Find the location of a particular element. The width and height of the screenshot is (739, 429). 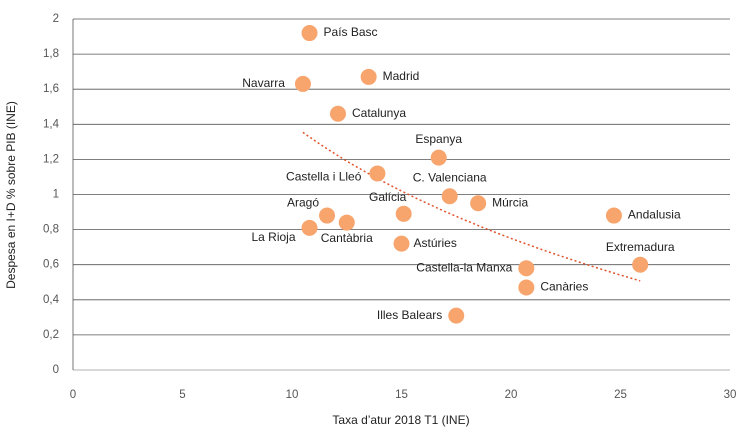

point-label: Astúries is located at coordinates (435, 243).